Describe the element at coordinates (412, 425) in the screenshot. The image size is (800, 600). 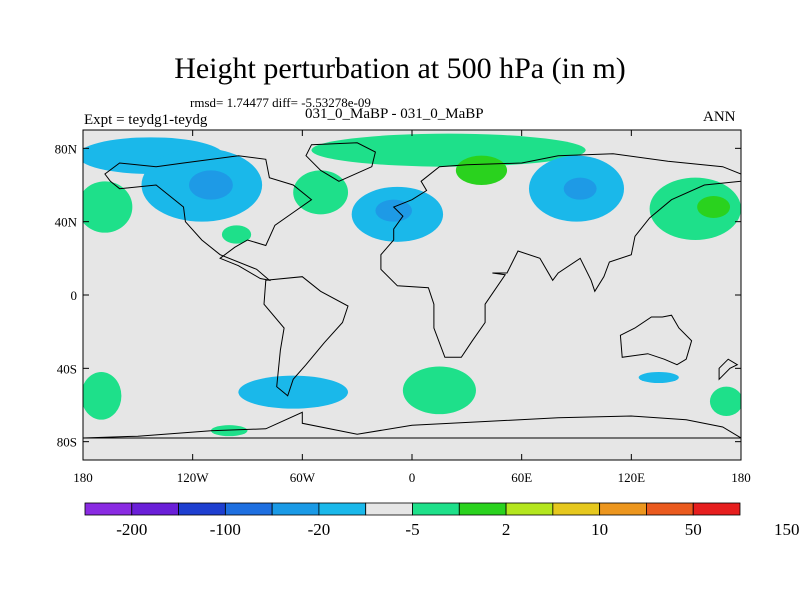
I see `antarctica-outline` at that location.